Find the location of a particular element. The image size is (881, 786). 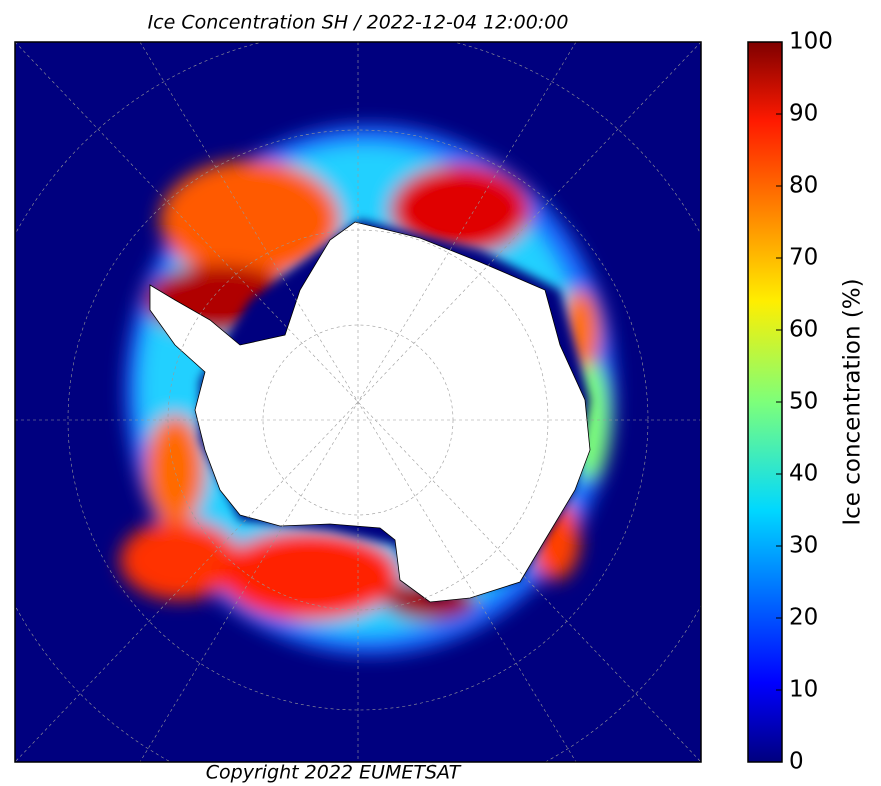

colorbar-tick-label: 50 is located at coordinates (803, 402).